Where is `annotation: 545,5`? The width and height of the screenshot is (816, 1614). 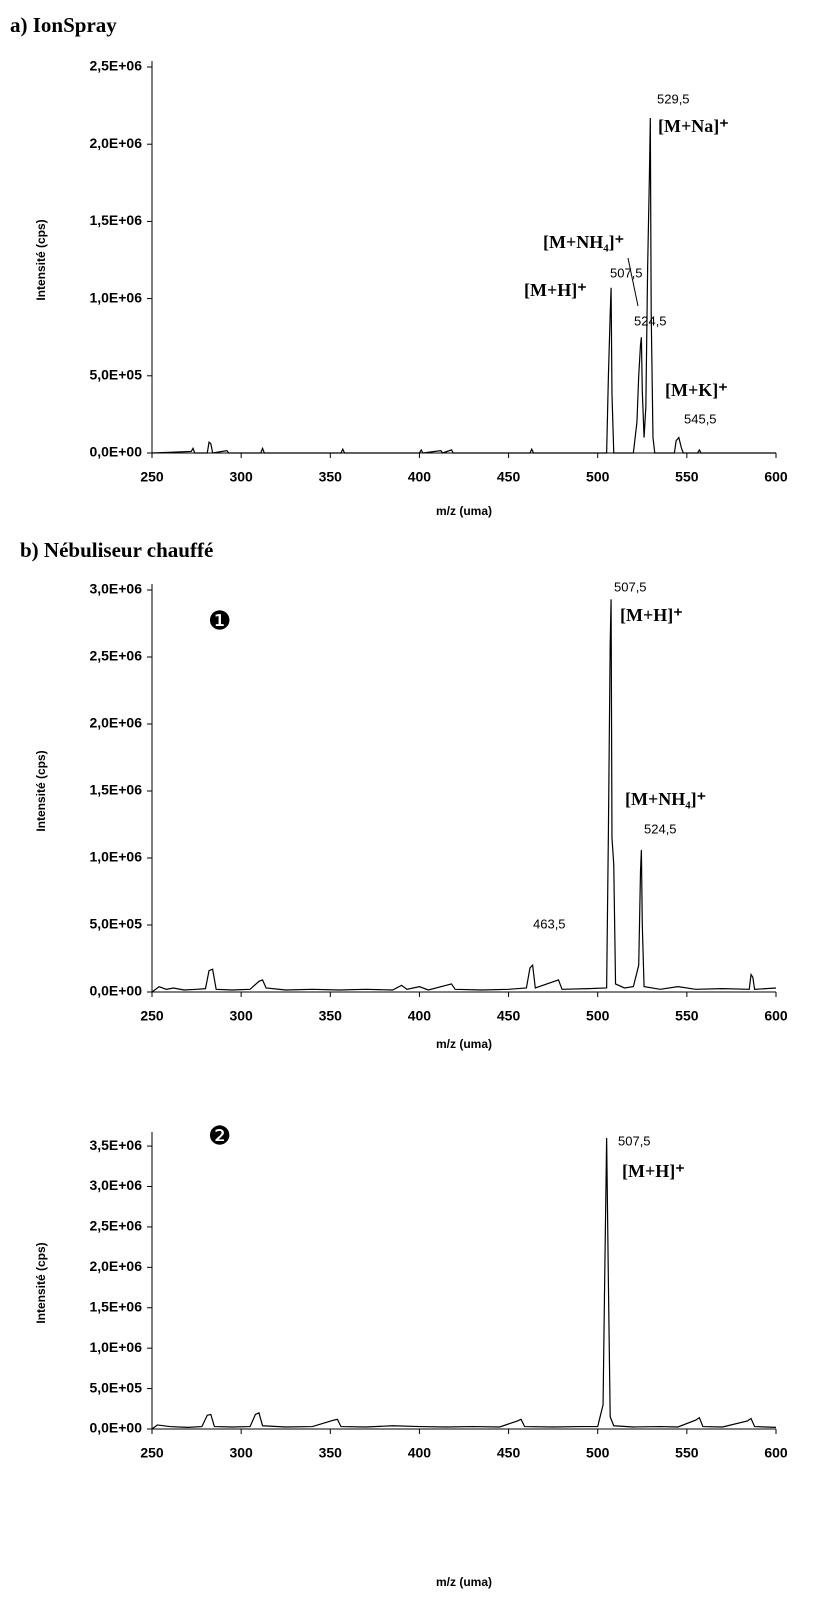
annotation: 545,5 is located at coordinates (700, 418).